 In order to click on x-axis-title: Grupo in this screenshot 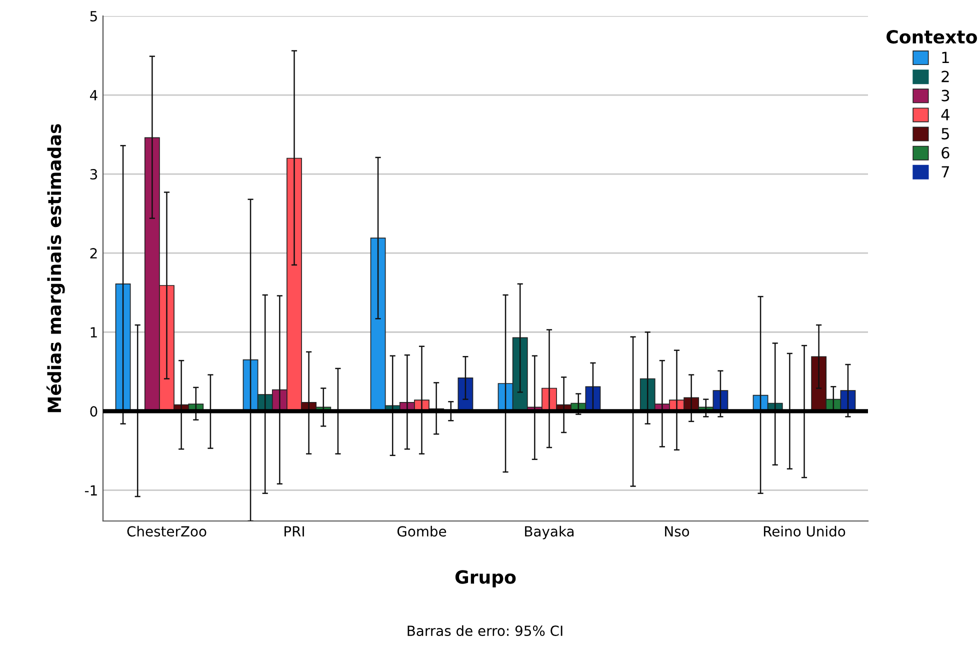, I will do `click(485, 579)`.